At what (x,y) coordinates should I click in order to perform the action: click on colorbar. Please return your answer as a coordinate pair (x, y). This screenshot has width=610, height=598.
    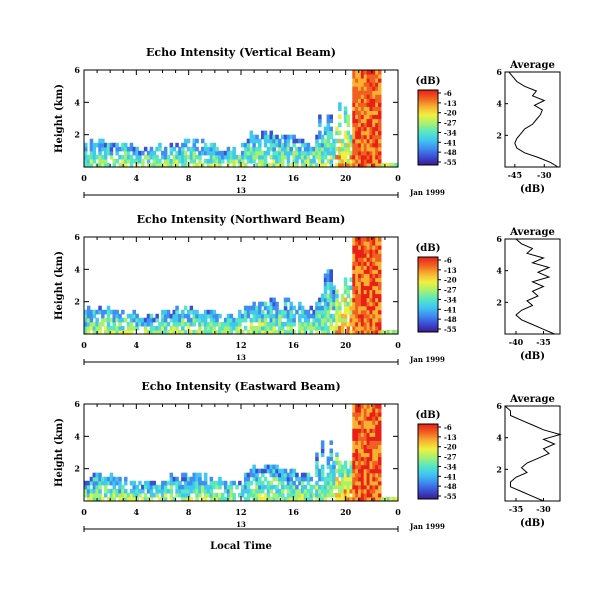
    Looking at the image, I should click on (428, 294).